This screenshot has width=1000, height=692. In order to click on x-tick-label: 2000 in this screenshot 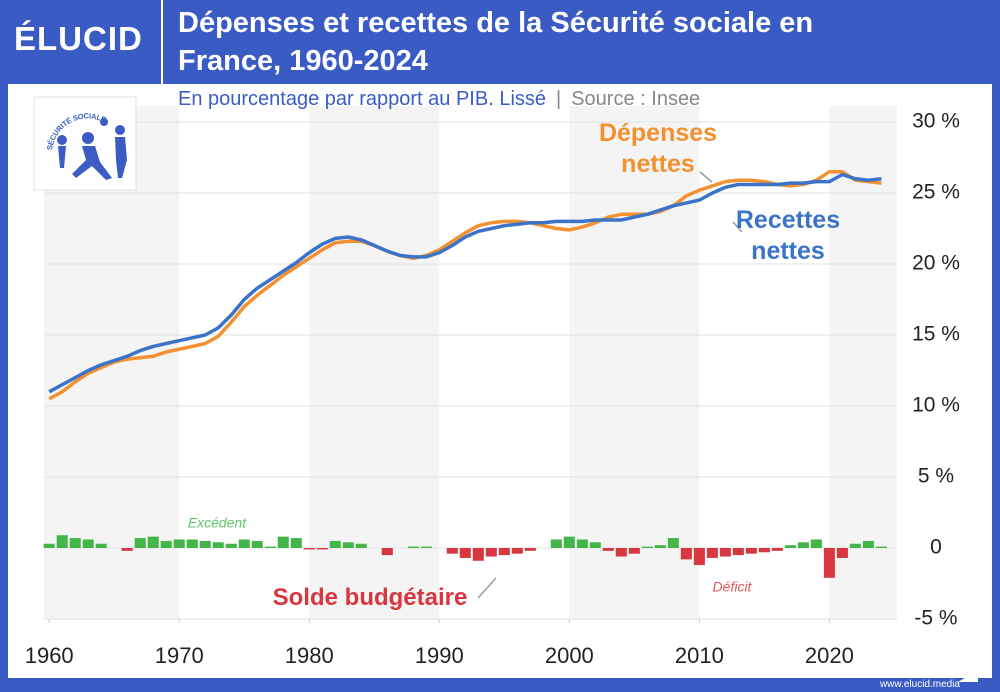, I will do `click(569, 655)`.